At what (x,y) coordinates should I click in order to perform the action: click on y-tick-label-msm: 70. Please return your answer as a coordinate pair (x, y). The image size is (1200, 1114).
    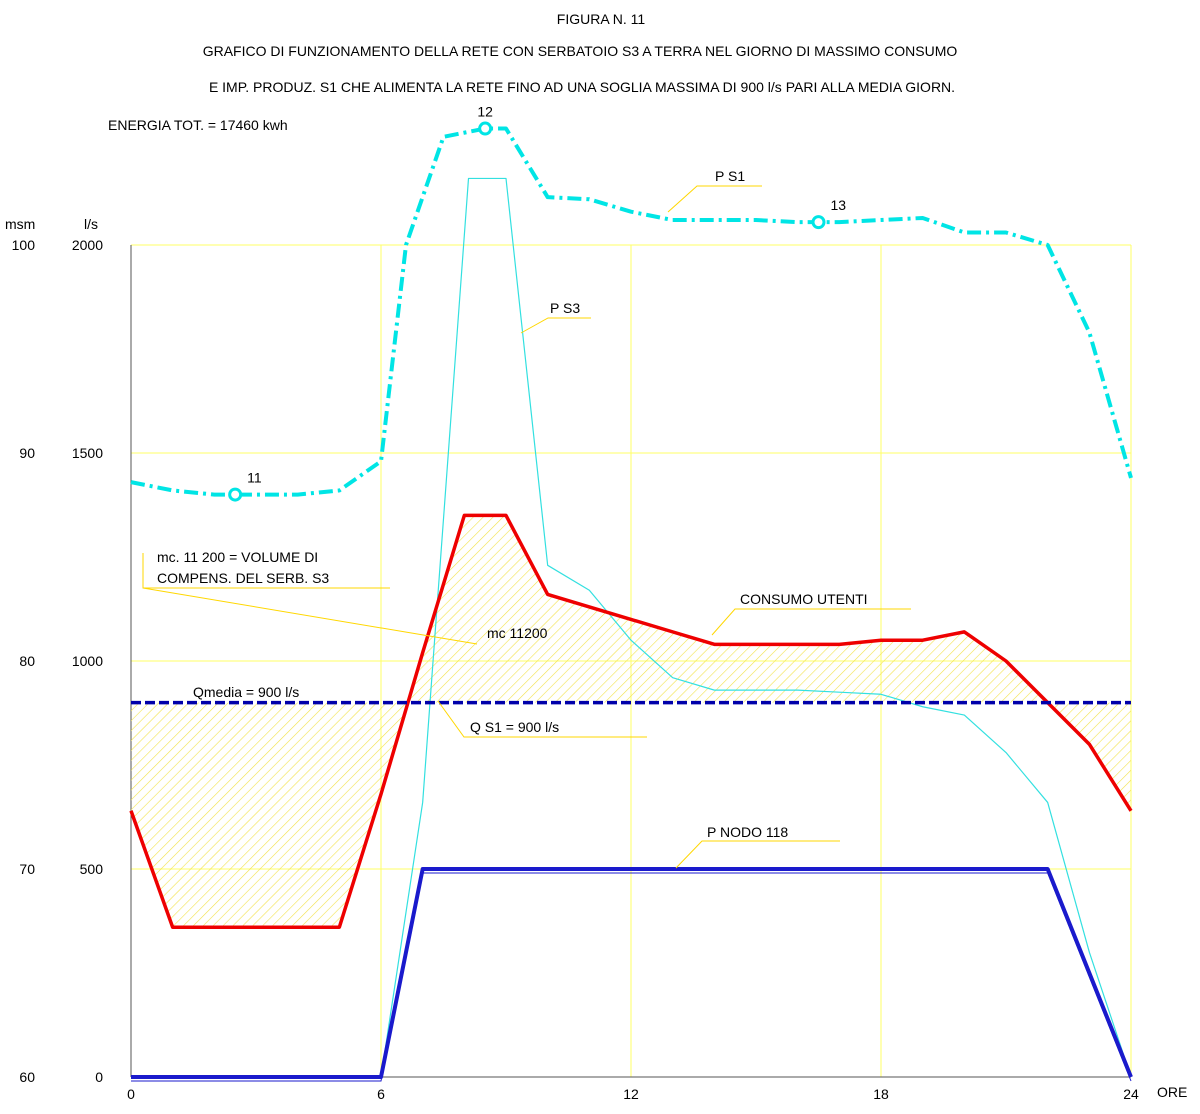
    Looking at the image, I should click on (27, 869).